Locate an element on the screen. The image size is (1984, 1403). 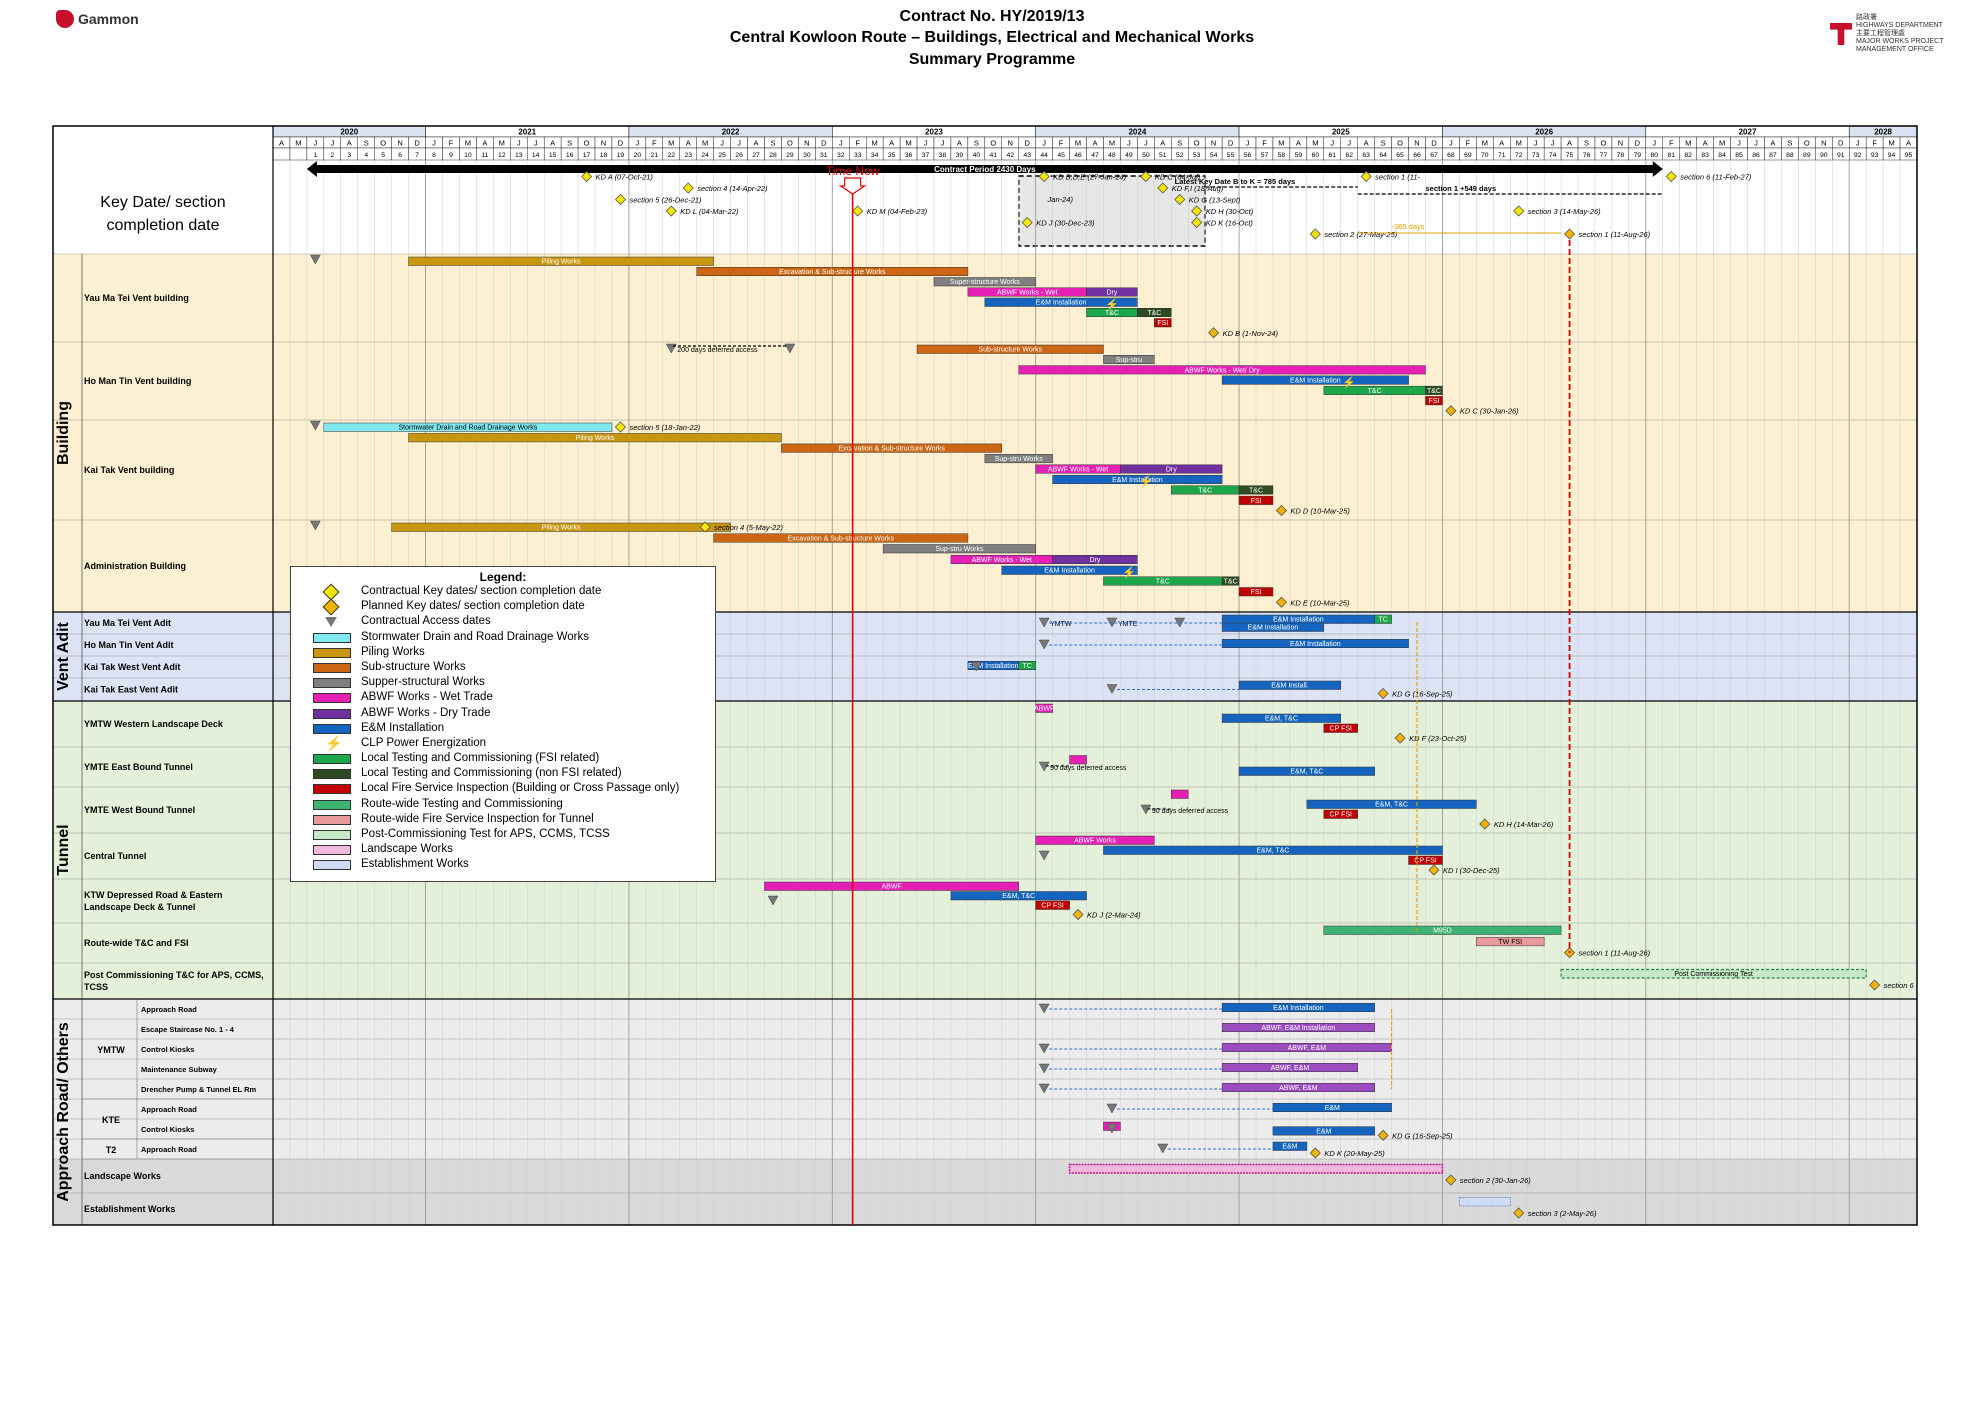
bar-label: Sub-structure Works is located at coordinates (1010, 350).